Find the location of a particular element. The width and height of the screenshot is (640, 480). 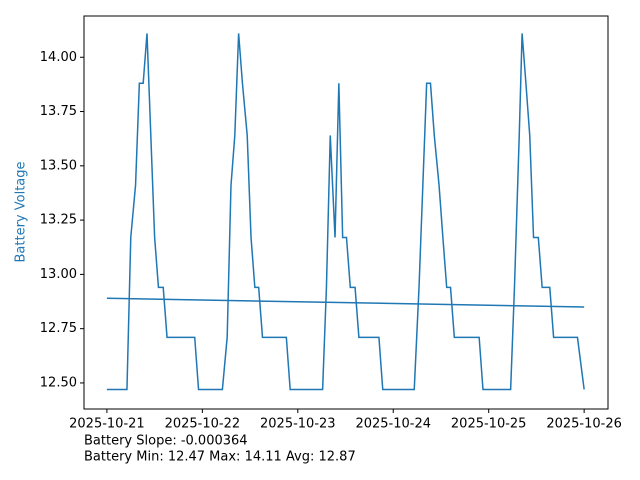

y-tick-label: 13.50 is located at coordinates (58, 165).